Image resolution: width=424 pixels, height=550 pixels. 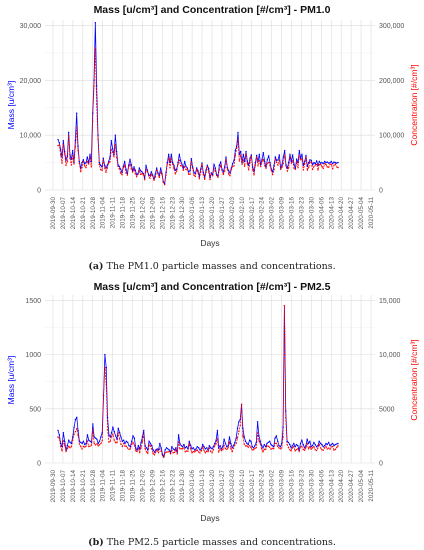 What do you see at coordinates (95, 266) in the screenshot?
I see `caption-a-label: (a)` at bounding box center [95, 266].